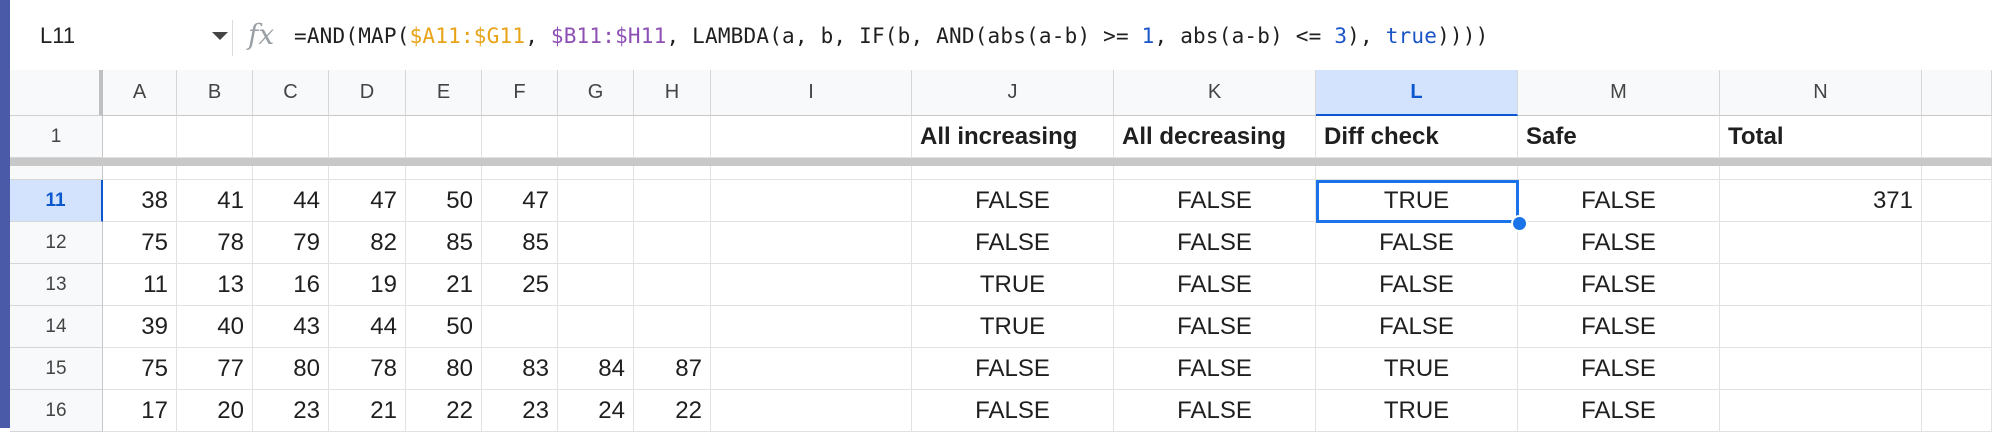 This screenshot has width=1992, height=432. I want to click on cell-i12, so click(811, 243).